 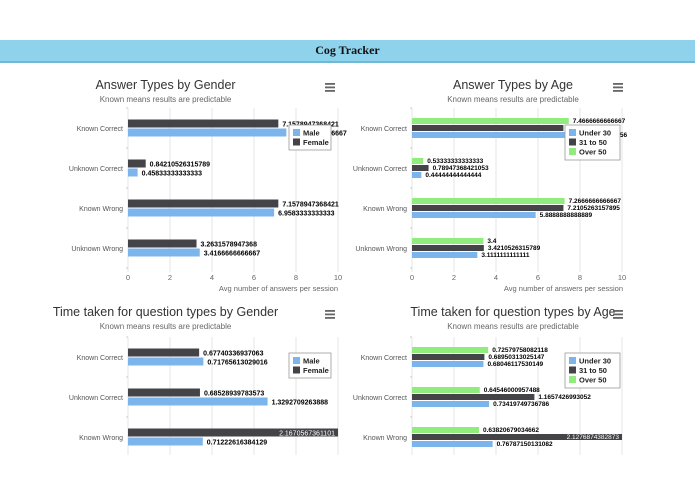 What do you see at coordinates (384, 358) in the screenshot?
I see `category-label: Known Correct` at bounding box center [384, 358].